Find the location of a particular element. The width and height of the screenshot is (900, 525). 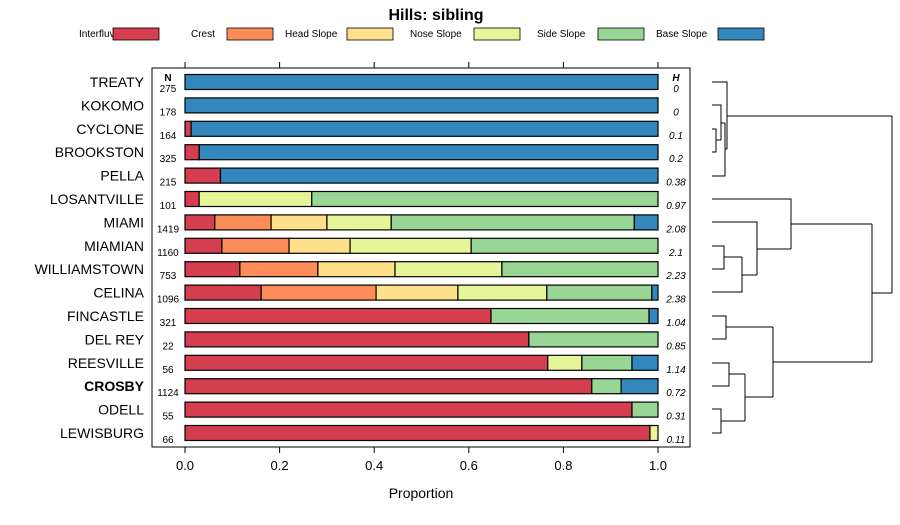

row-h-value: 0.85 is located at coordinates (676, 346).